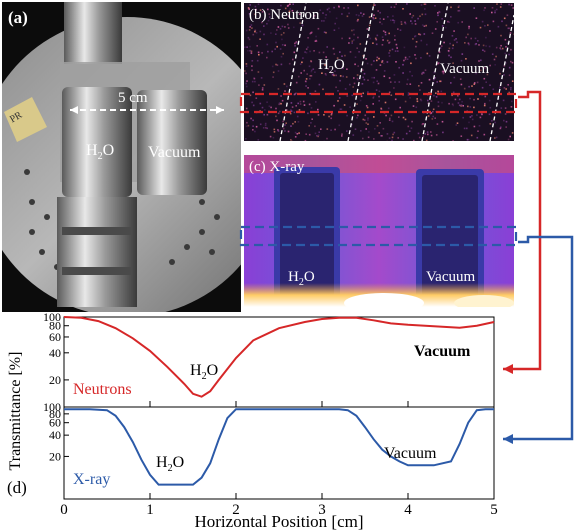 Image resolution: width=584 pixels, height=531 pixels. I want to click on panel-b-neutron: (b) Neutron H2O Vacuum, so click(379, 72).